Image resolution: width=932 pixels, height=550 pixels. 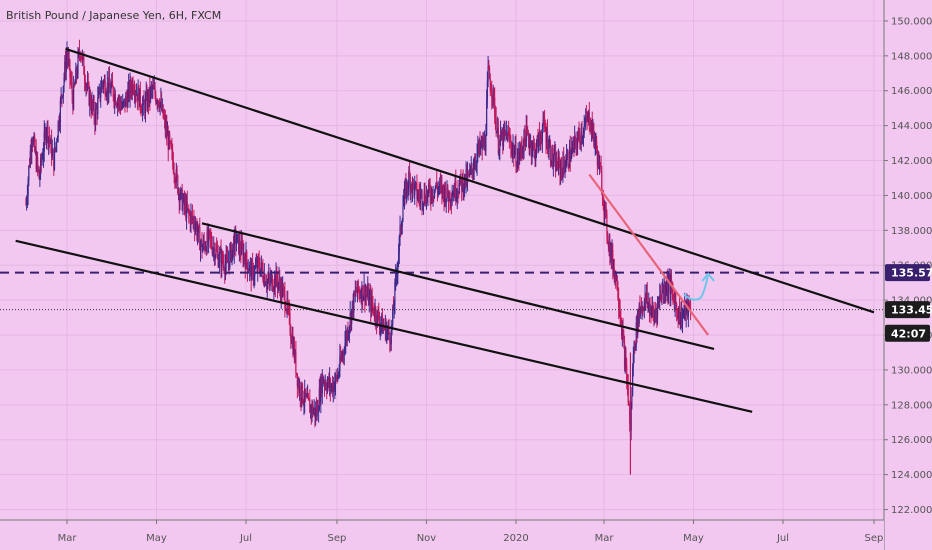 I want to click on price-tick-label: 148.000, so click(x=911, y=56).